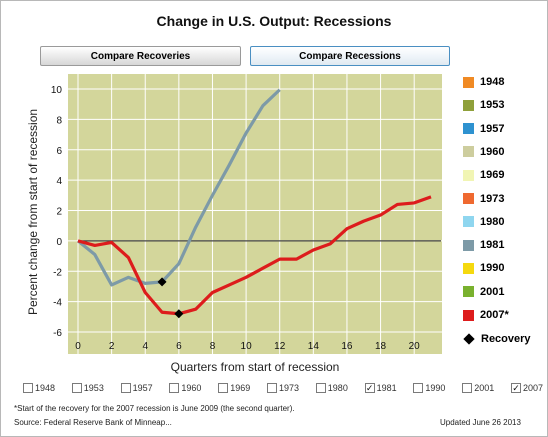  Describe the element at coordinates (494, 315) in the screenshot. I see `legend-label: 2007*` at that location.